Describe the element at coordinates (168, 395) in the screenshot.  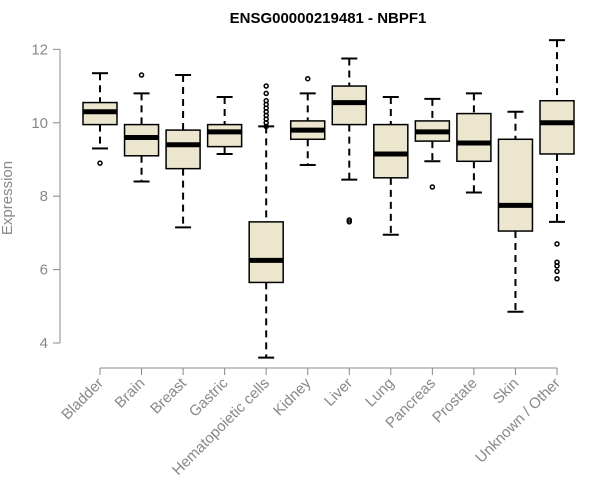
I see `x-category-label: Breast` at that location.